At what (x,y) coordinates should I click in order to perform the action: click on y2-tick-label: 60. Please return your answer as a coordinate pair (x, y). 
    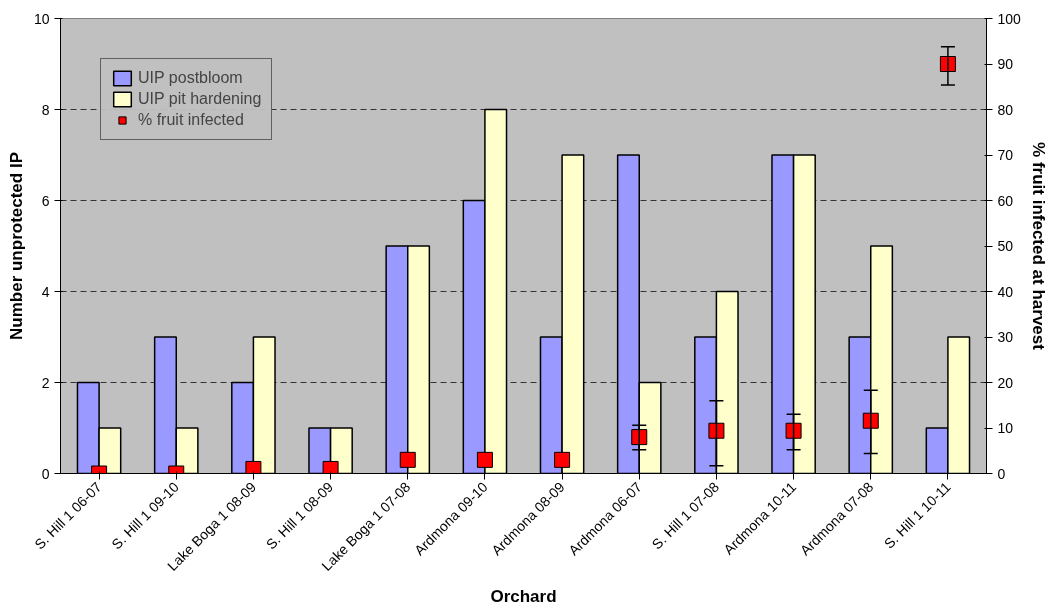
    Looking at the image, I should click on (1005, 200).